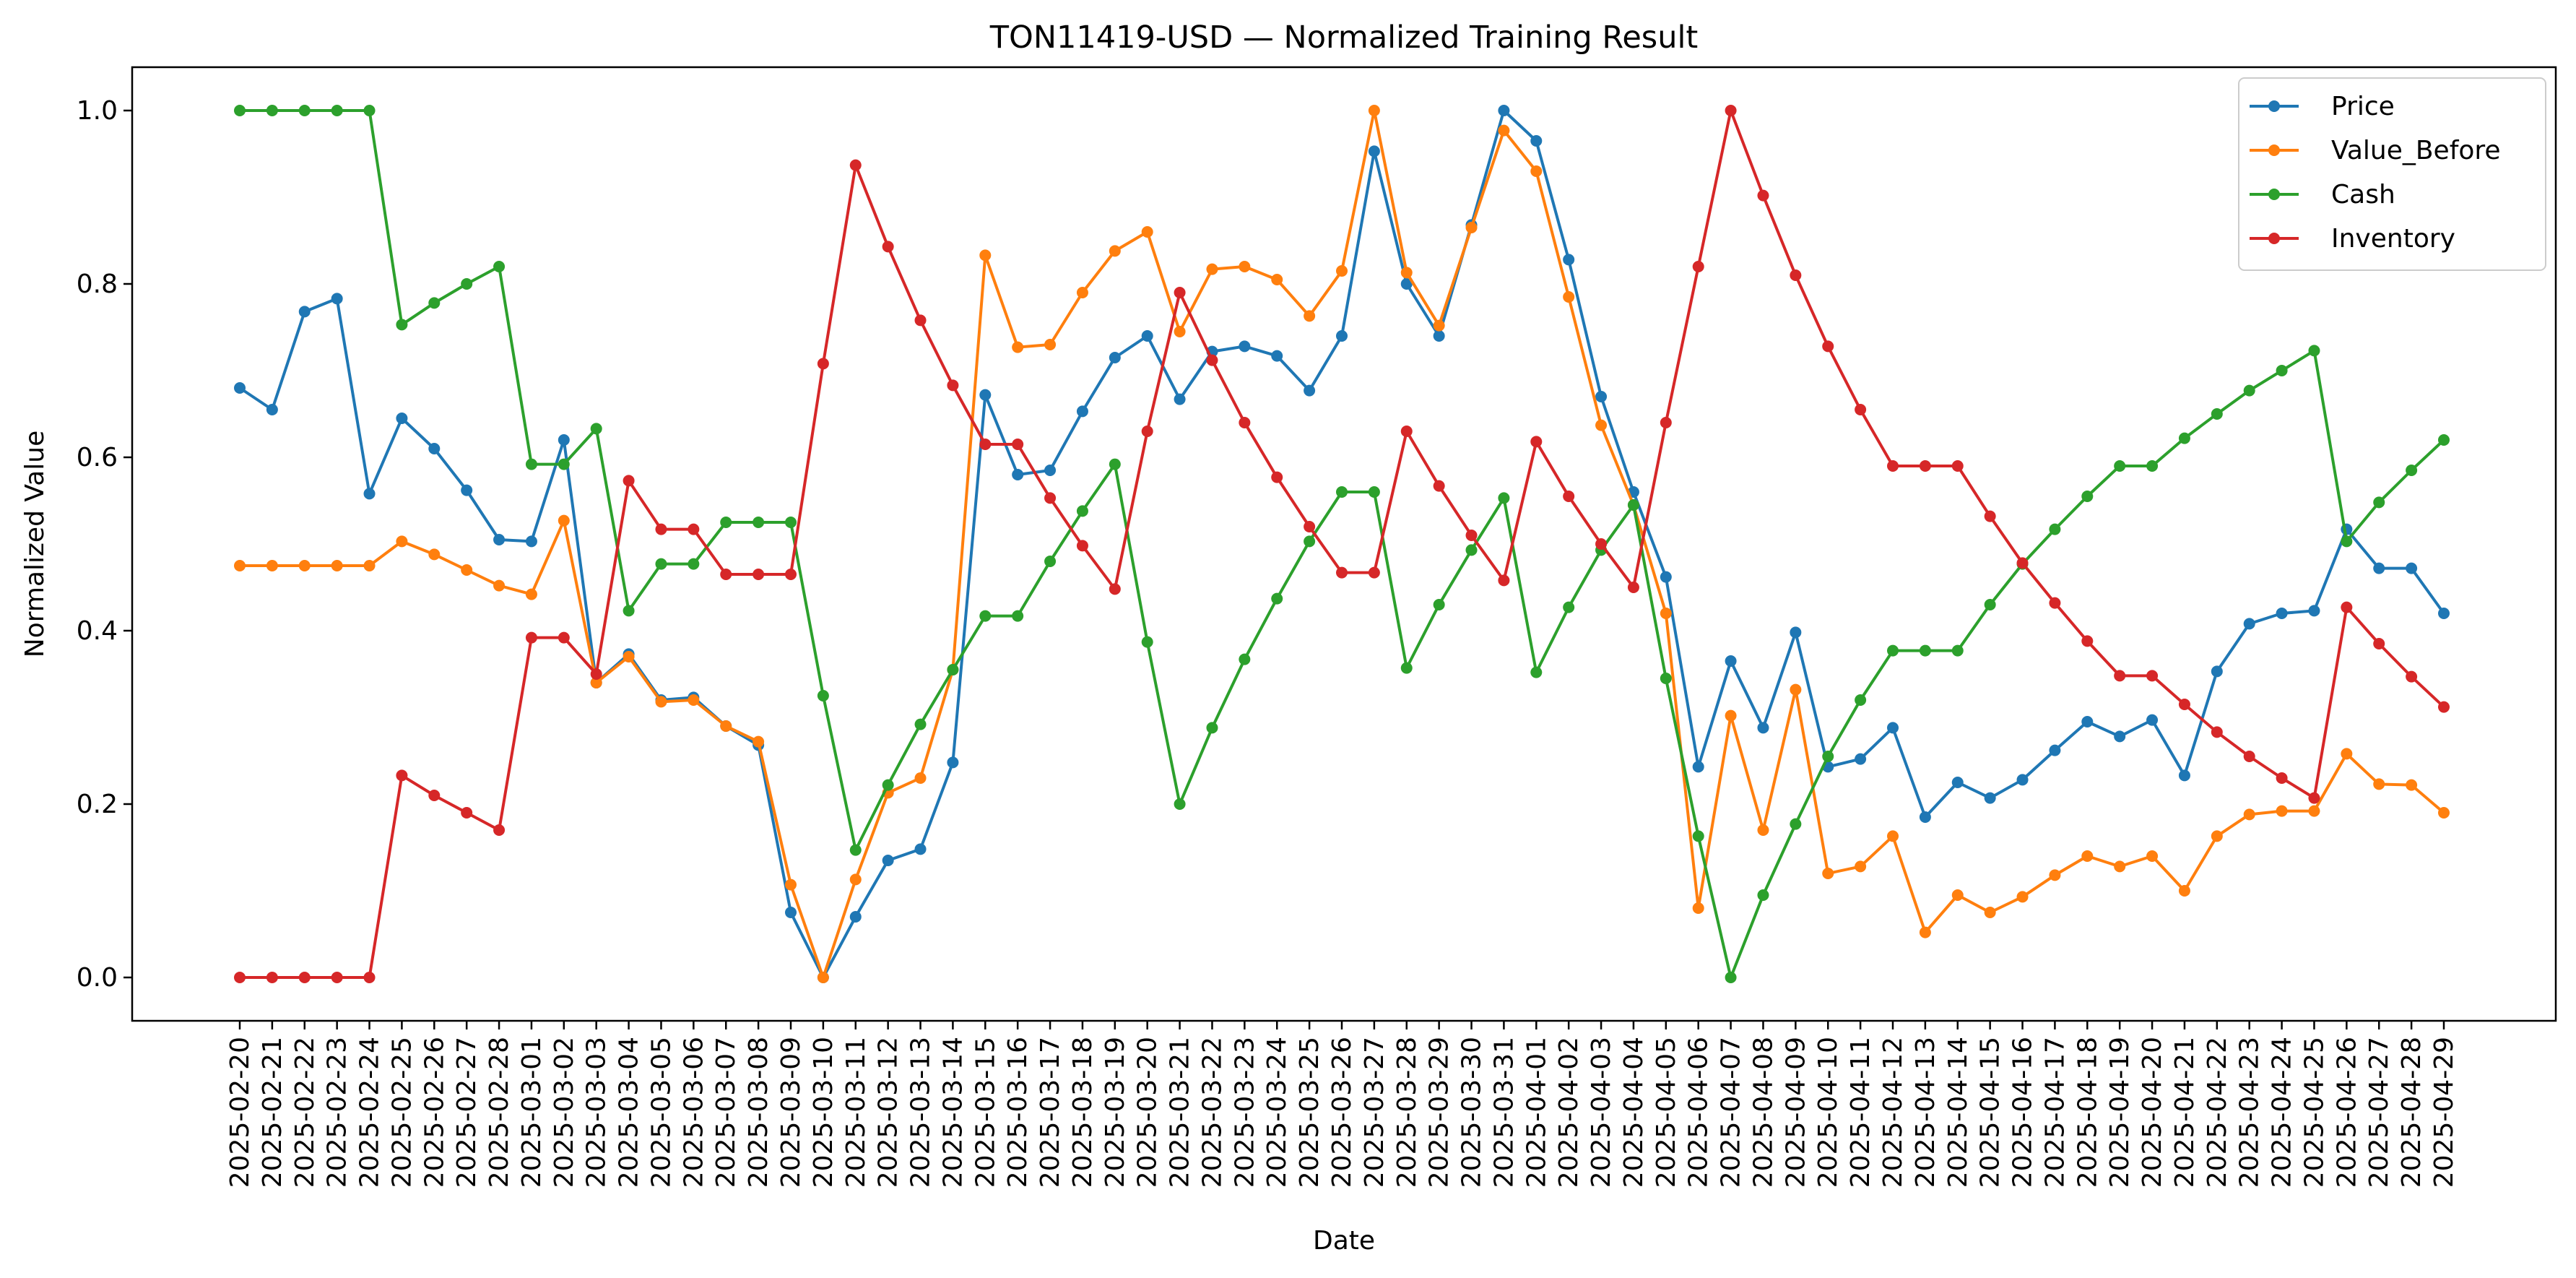 The image size is (2576, 1278). What do you see at coordinates (2023, 1113) in the screenshot?
I see `x-tick-label: 2025-04-16` at bounding box center [2023, 1113].